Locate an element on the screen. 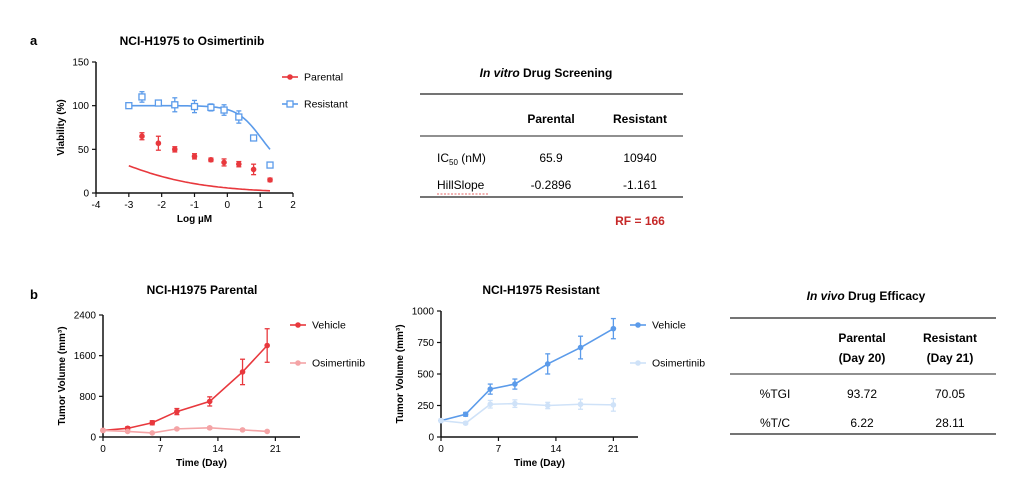 The width and height of the screenshot is (1022, 494). y-tick-label: 500 is located at coordinates (425, 375).